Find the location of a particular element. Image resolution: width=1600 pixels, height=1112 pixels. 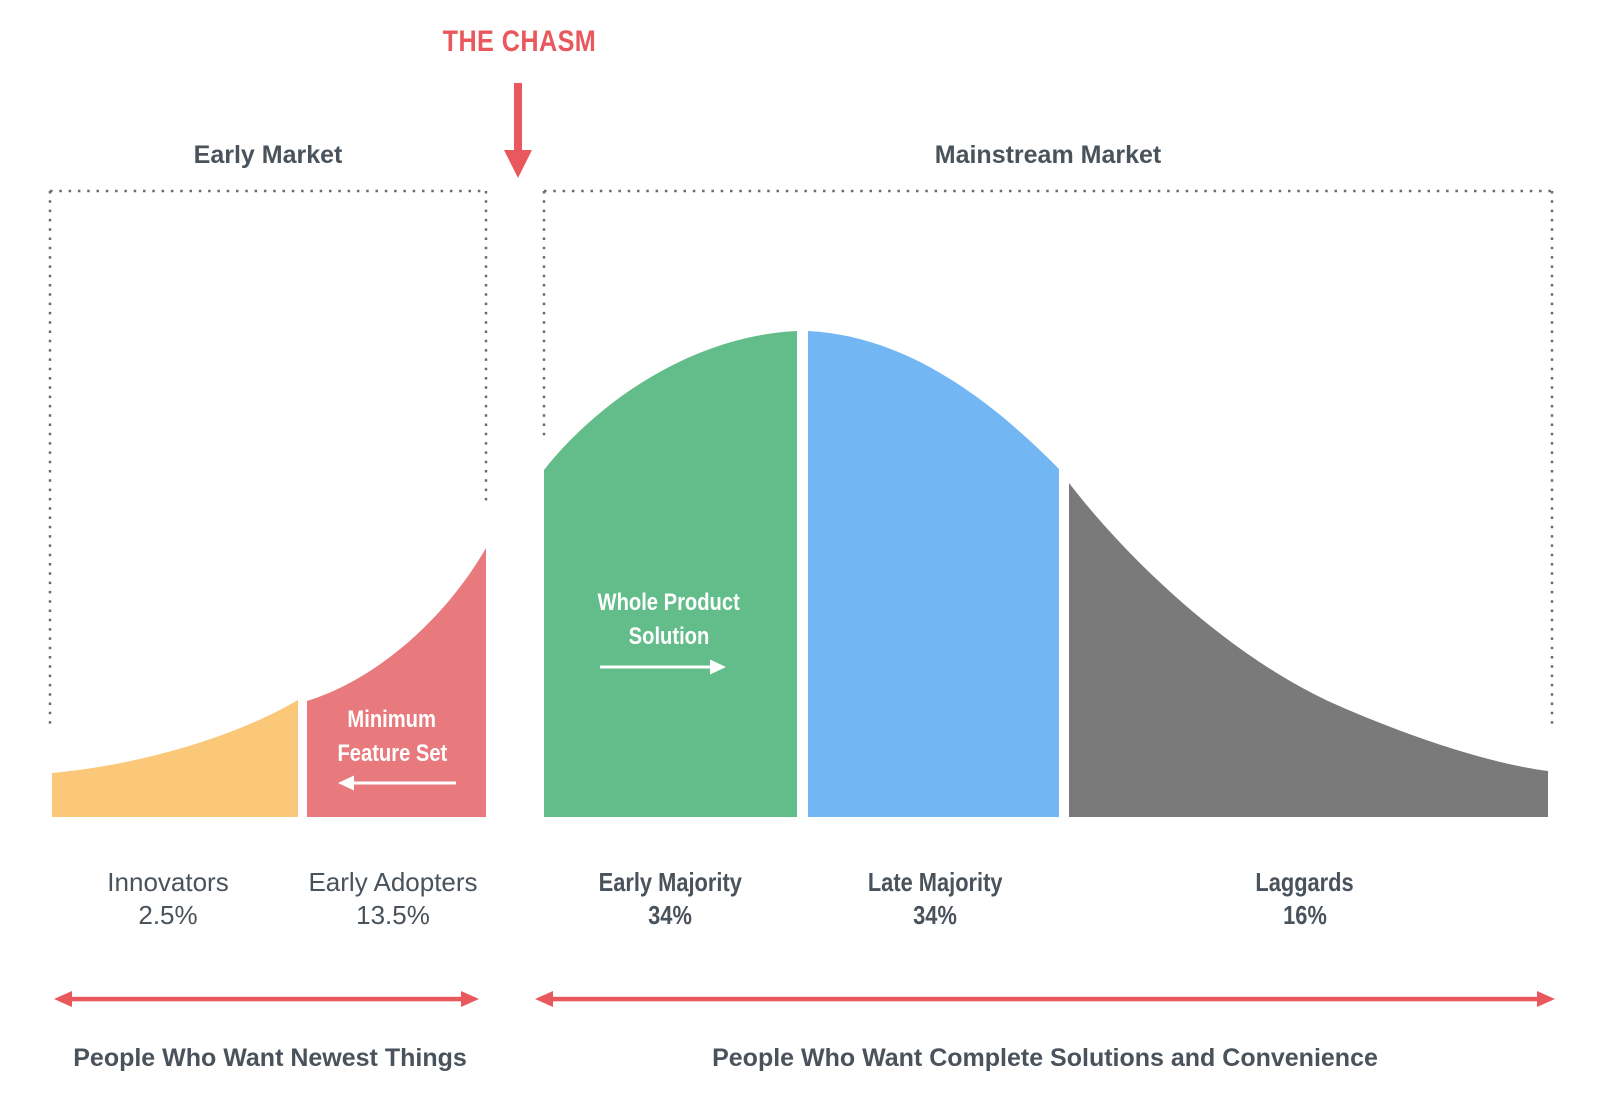

minimum-feature-line2: Feature Set is located at coordinates (392, 753).